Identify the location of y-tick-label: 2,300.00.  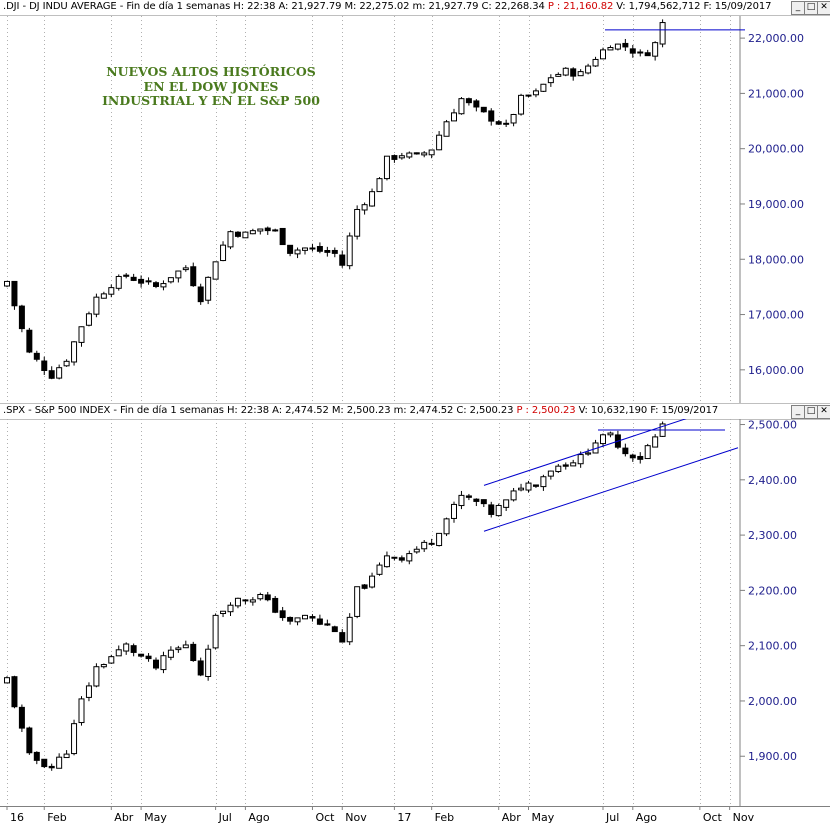
(772, 535).